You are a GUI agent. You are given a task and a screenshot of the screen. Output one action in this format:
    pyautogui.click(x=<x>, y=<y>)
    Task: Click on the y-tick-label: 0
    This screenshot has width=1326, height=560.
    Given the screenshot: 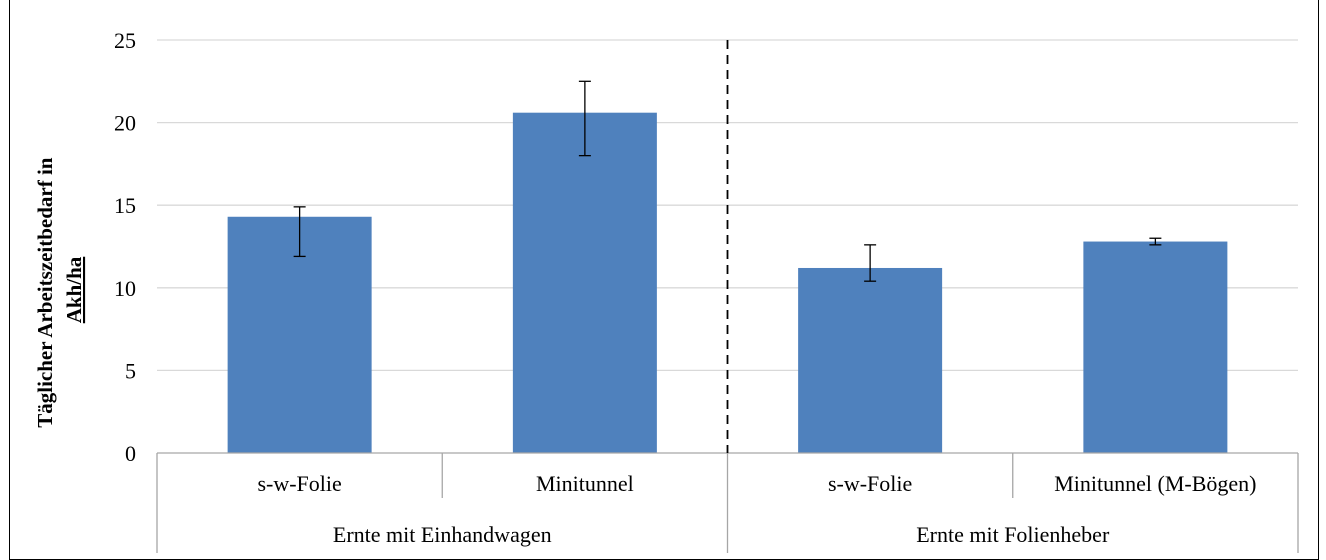 What is the action you would take?
    pyautogui.click(x=130, y=453)
    